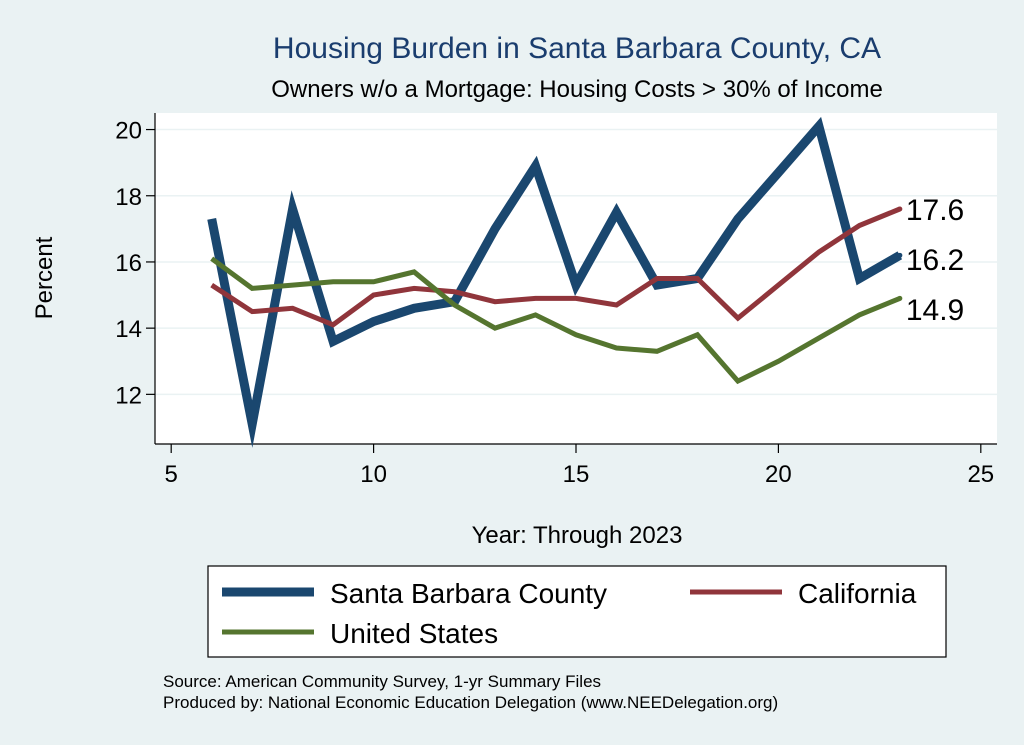  Describe the element at coordinates (900, 298) in the screenshot. I see `end-point-united-states` at that location.